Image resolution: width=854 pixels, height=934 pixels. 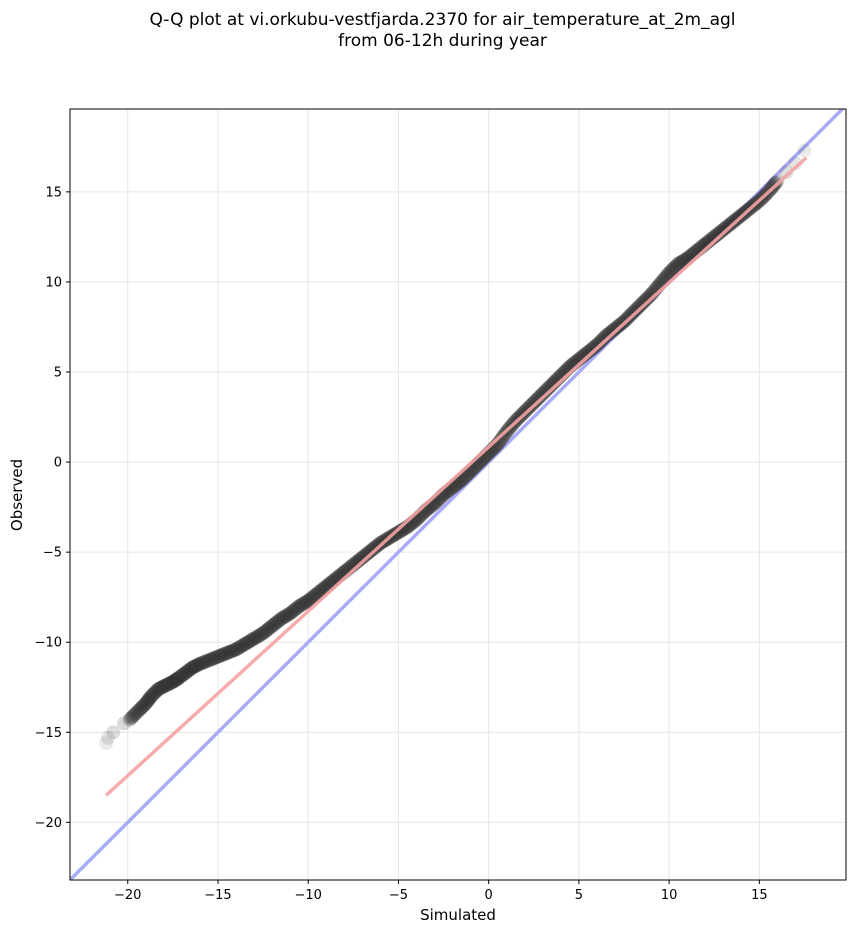 What do you see at coordinates (127, 895) in the screenshot?
I see `x-tick-label: −20` at bounding box center [127, 895].